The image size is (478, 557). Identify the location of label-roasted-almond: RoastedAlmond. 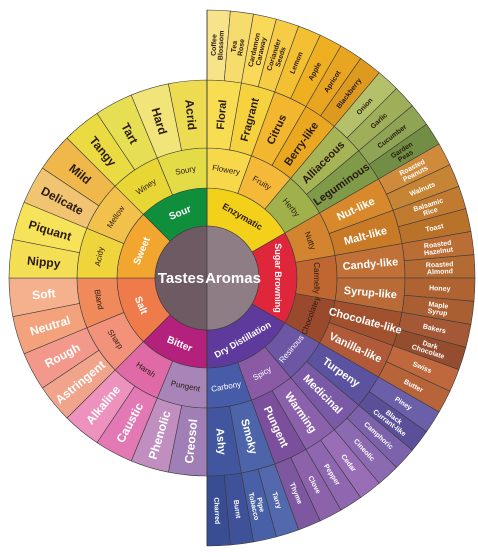
(440, 268).